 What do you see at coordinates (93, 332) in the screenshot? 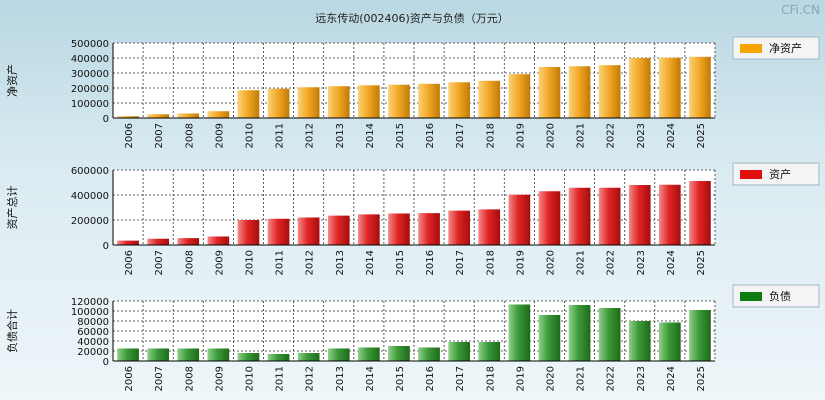
I see `y-tick-label: 60000` at bounding box center [93, 332].